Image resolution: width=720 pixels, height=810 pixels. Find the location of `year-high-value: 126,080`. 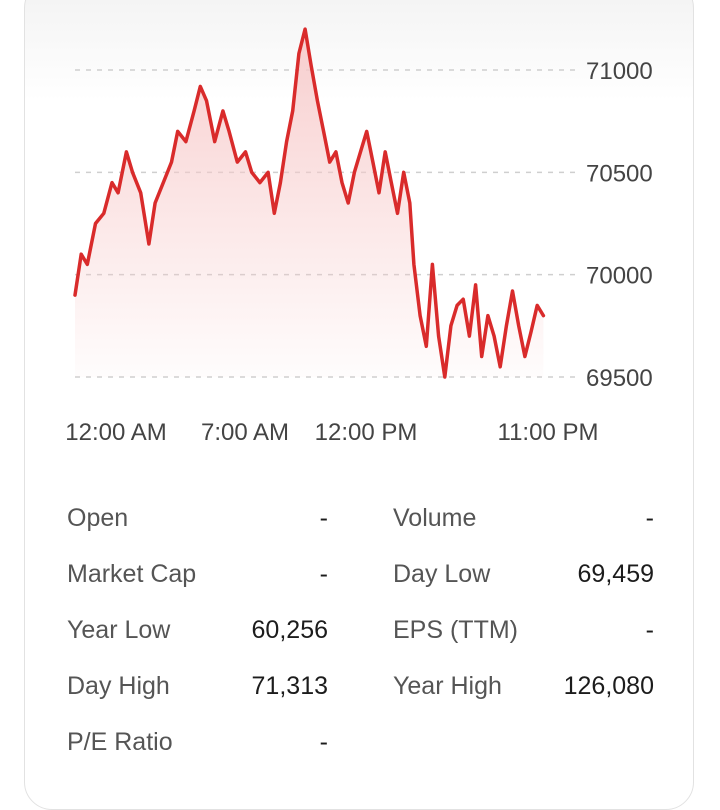

year-high-value: 126,080 is located at coordinates (608, 686).